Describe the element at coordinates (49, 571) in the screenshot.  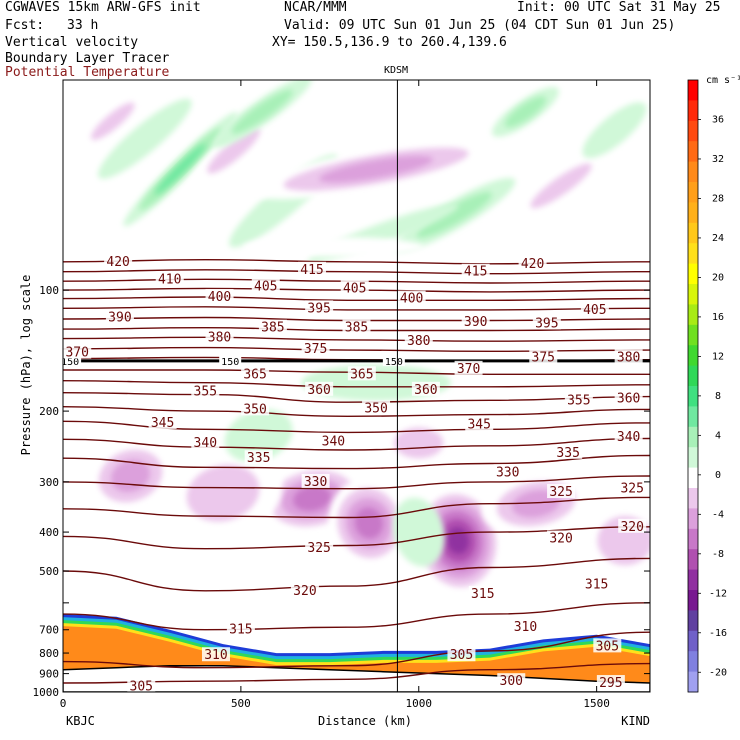
I see `y-tick-label: 500` at that location.